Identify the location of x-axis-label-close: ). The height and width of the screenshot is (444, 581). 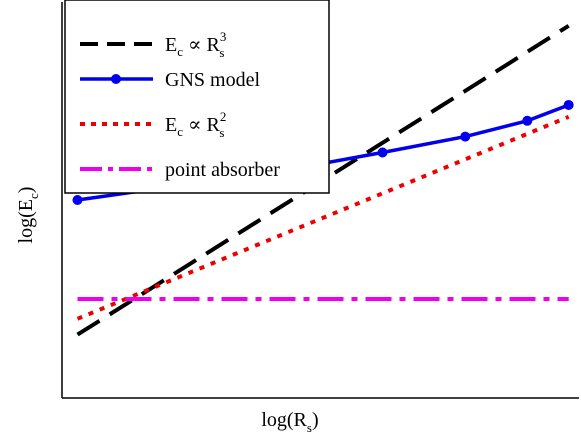
(315, 420).